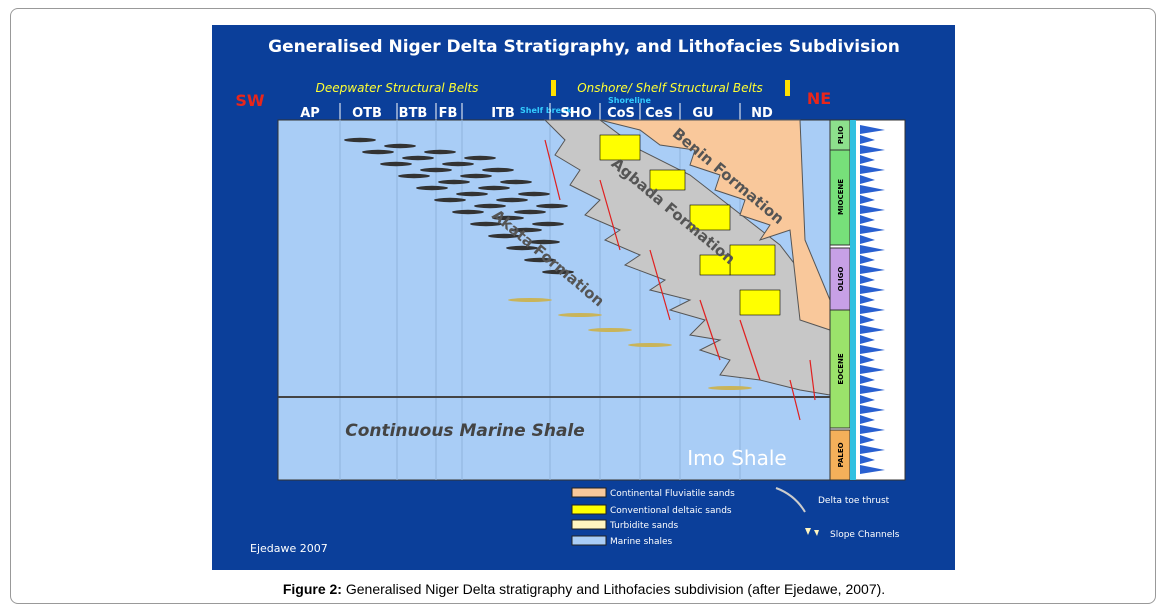 This screenshot has width=1168, height=616. Describe the element at coordinates (659, 113) in the screenshot. I see `belt-label: CeS` at that location.